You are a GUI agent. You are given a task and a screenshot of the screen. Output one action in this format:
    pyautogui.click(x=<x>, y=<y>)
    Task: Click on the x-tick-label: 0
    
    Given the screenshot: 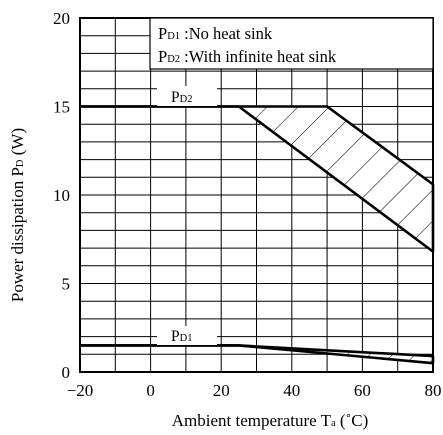 What is the action you would take?
    pyautogui.click(x=150, y=390)
    